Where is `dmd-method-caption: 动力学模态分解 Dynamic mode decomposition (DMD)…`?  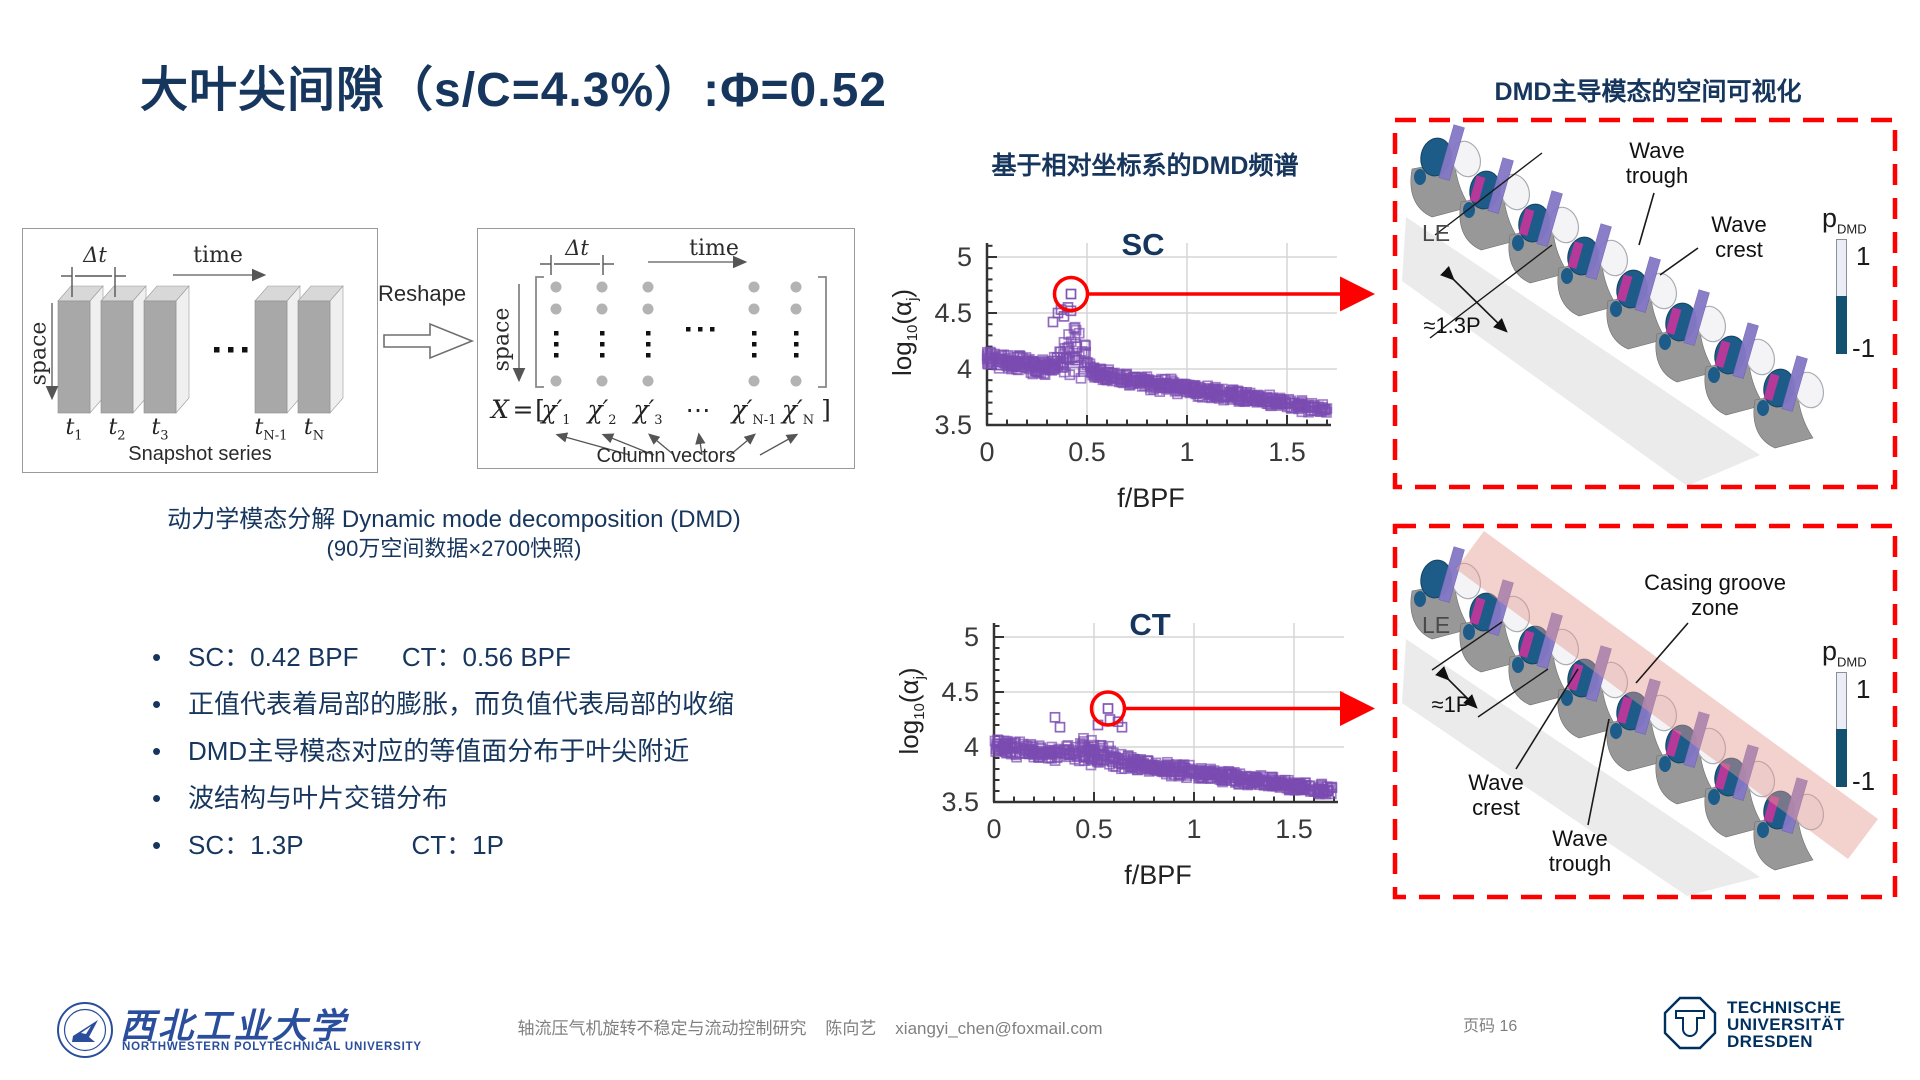
dmd-method-caption: 动力学模态分解 Dynamic mode decomposition (DMD)… is located at coordinates (454, 534).